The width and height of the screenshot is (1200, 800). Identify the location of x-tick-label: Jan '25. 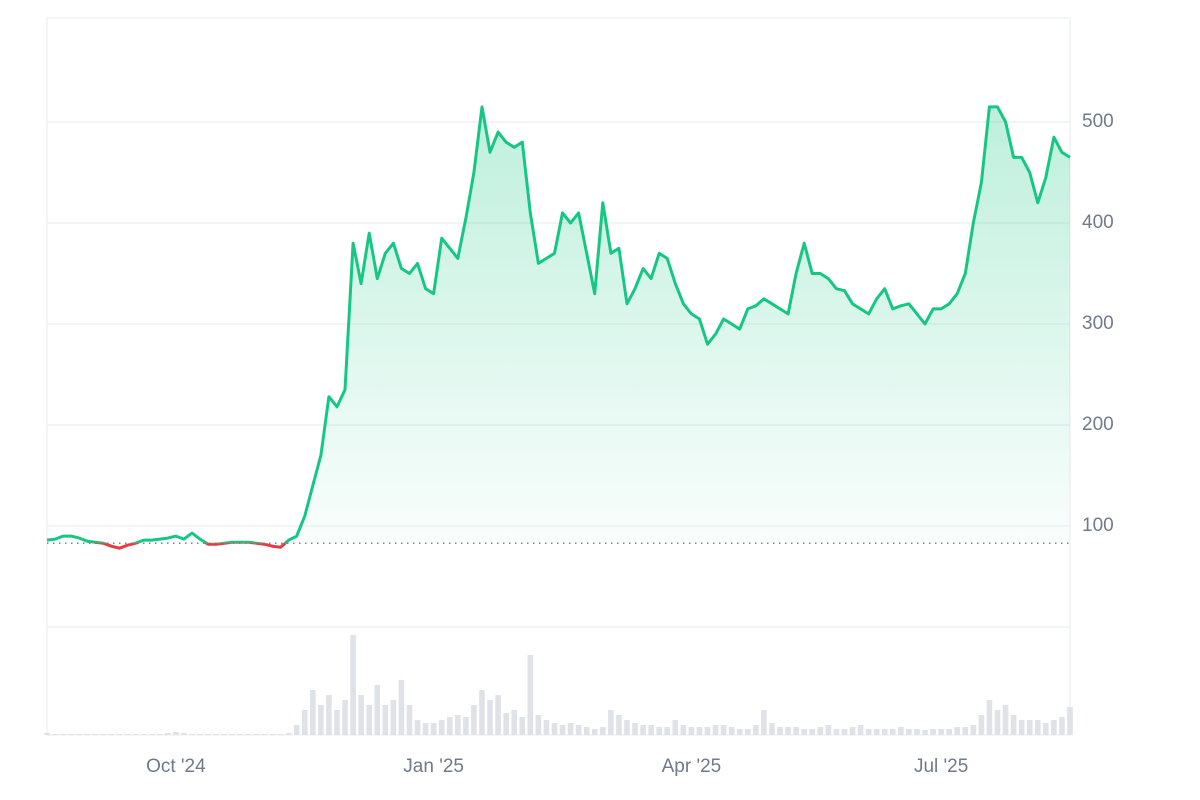
(433, 766).